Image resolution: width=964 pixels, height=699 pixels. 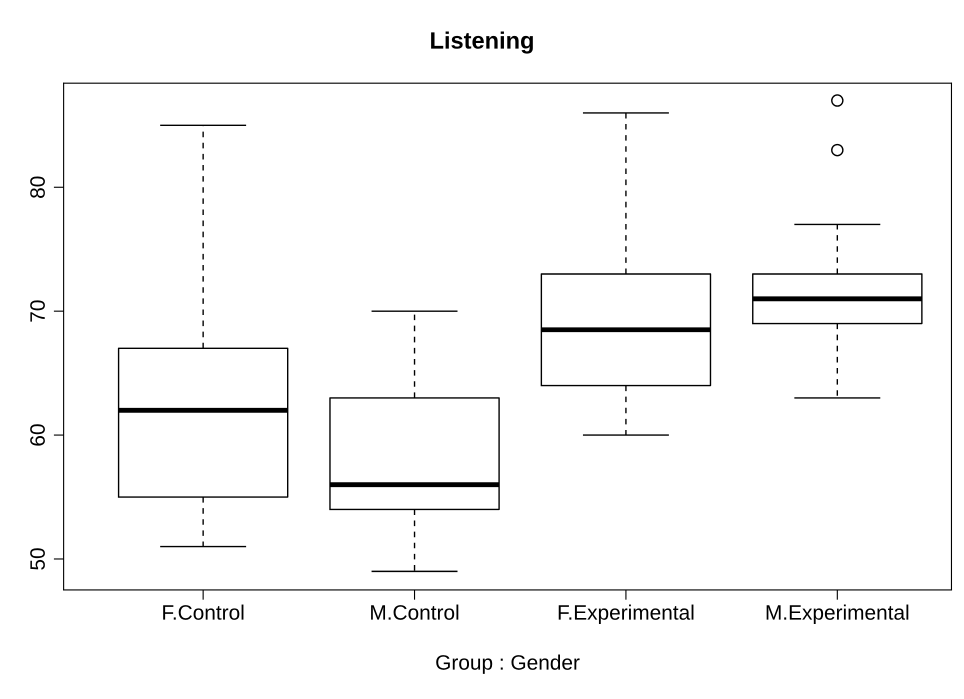 I want to click on x-tick-label: F.Experimental, so click(x=626, y=614).